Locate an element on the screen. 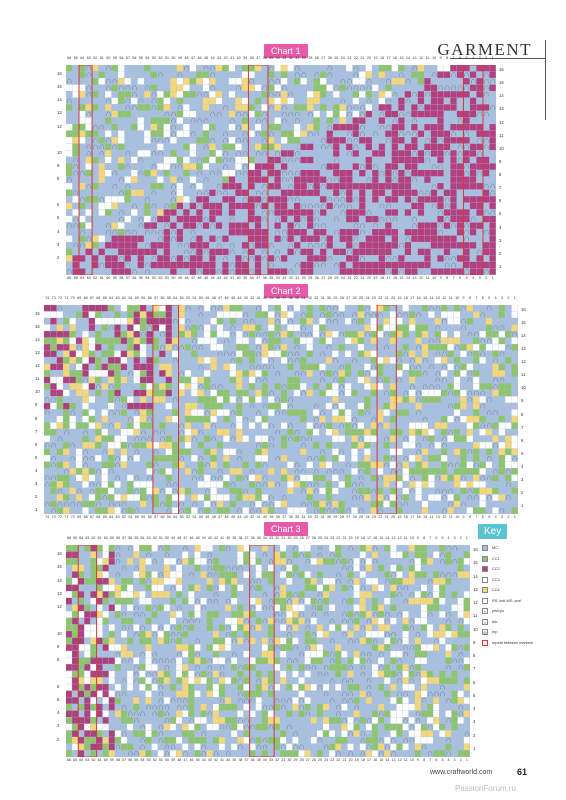  section-title: GARMENT is located at coordinates (484, 49).